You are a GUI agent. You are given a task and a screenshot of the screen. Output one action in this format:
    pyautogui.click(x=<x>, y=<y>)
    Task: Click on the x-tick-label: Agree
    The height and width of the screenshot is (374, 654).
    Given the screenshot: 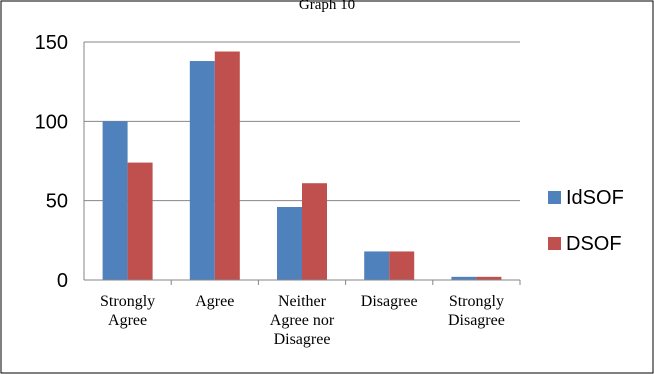 What is the action you would take?
    pyautogui.click(x=214, y=301)
    